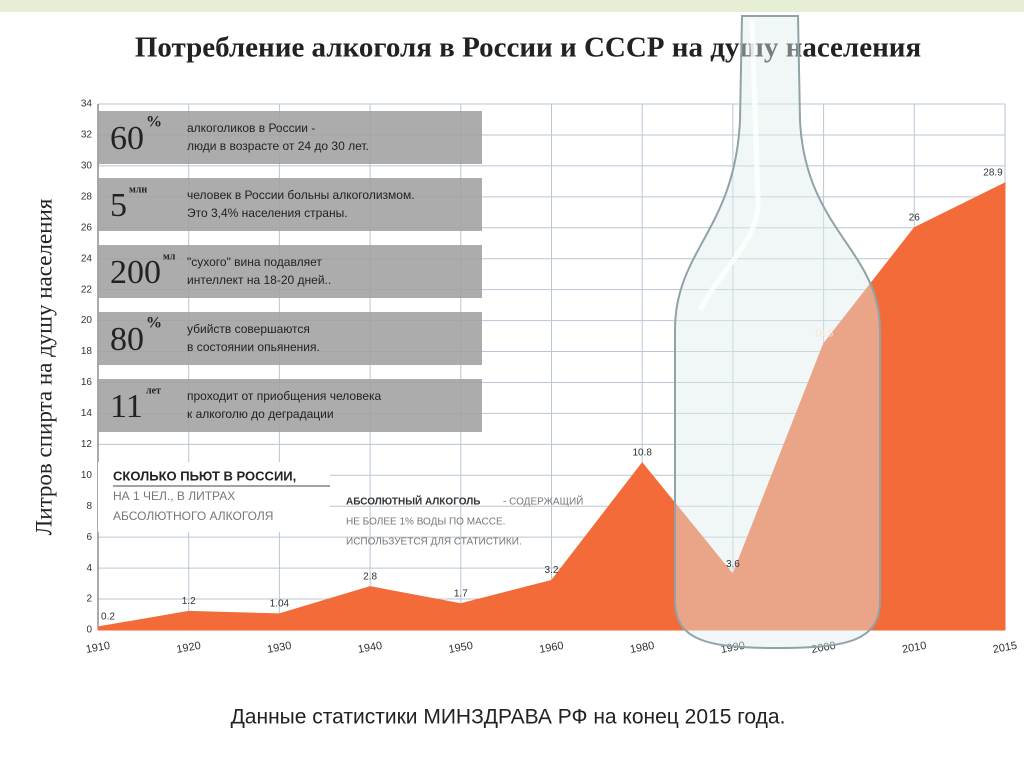 The width and height of the screenshot is (1024, 768). Describe the element at coordinates (43, 366) in the screenshot. I see `y-axis-label: Литров спирта на душу населения` at that location.